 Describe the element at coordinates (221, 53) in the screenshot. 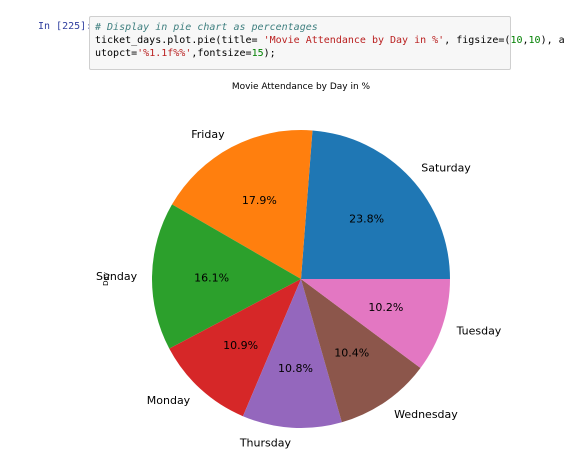

I see `code-token: ,fontsize=` at that location.